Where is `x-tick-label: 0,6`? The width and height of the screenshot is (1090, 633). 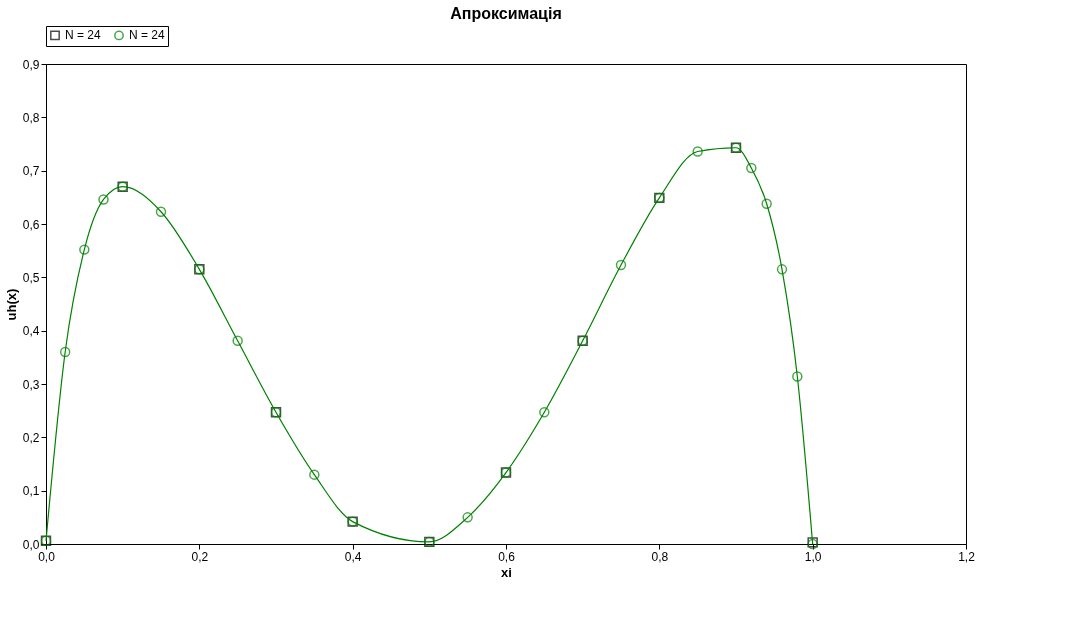
x-tick-label: 0,6 is located at coordinates (507, 556).